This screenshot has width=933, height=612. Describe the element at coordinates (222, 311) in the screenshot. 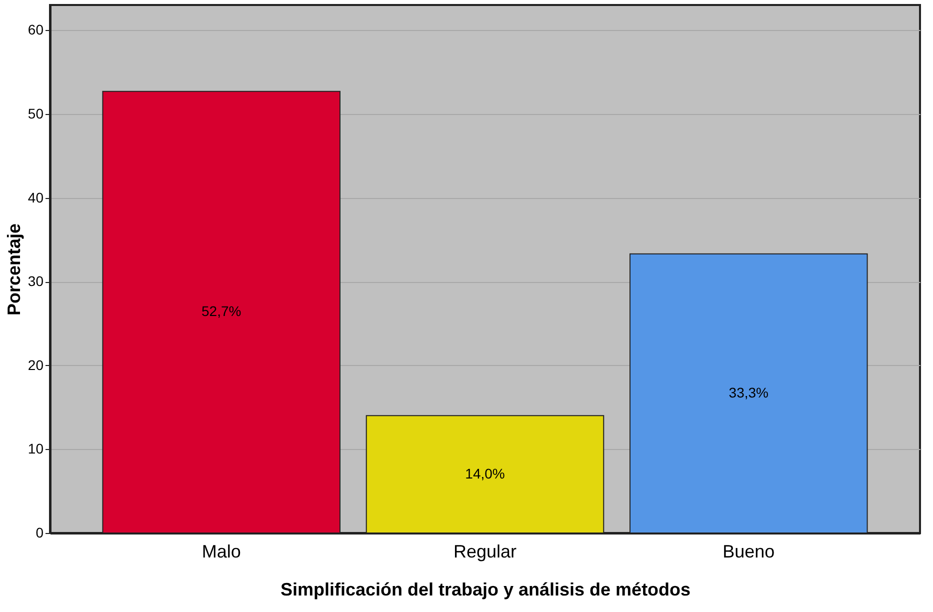

I see `data-label: 52,7%` at that location.